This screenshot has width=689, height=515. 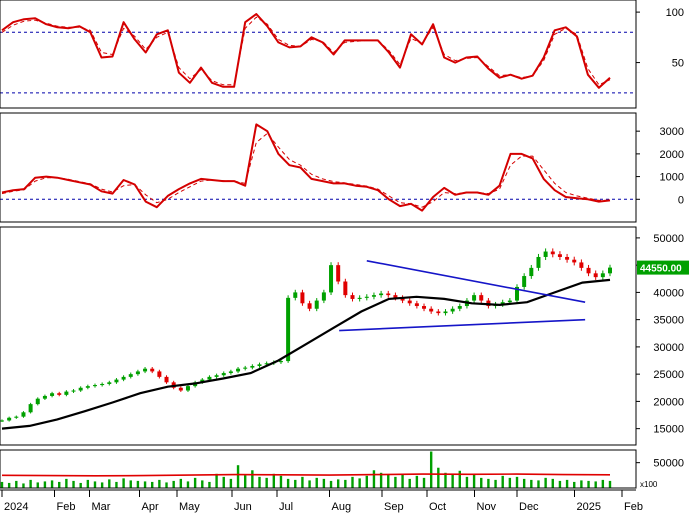 I want to click on y-tick-label: 2000, so click(x=672, y=155).